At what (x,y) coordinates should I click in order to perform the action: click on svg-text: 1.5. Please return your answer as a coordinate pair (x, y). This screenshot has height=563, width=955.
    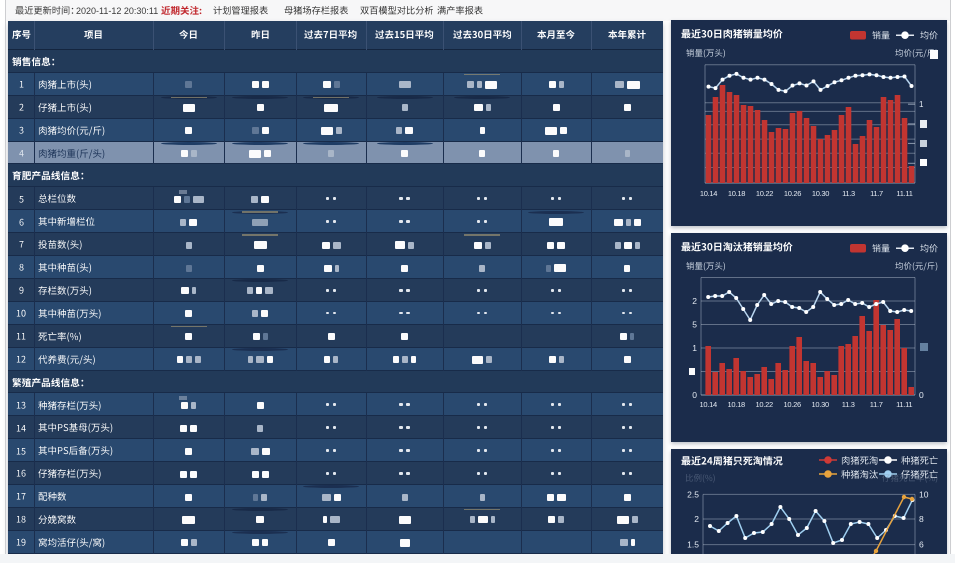
    Looking at the image, I should click on (693, 545).